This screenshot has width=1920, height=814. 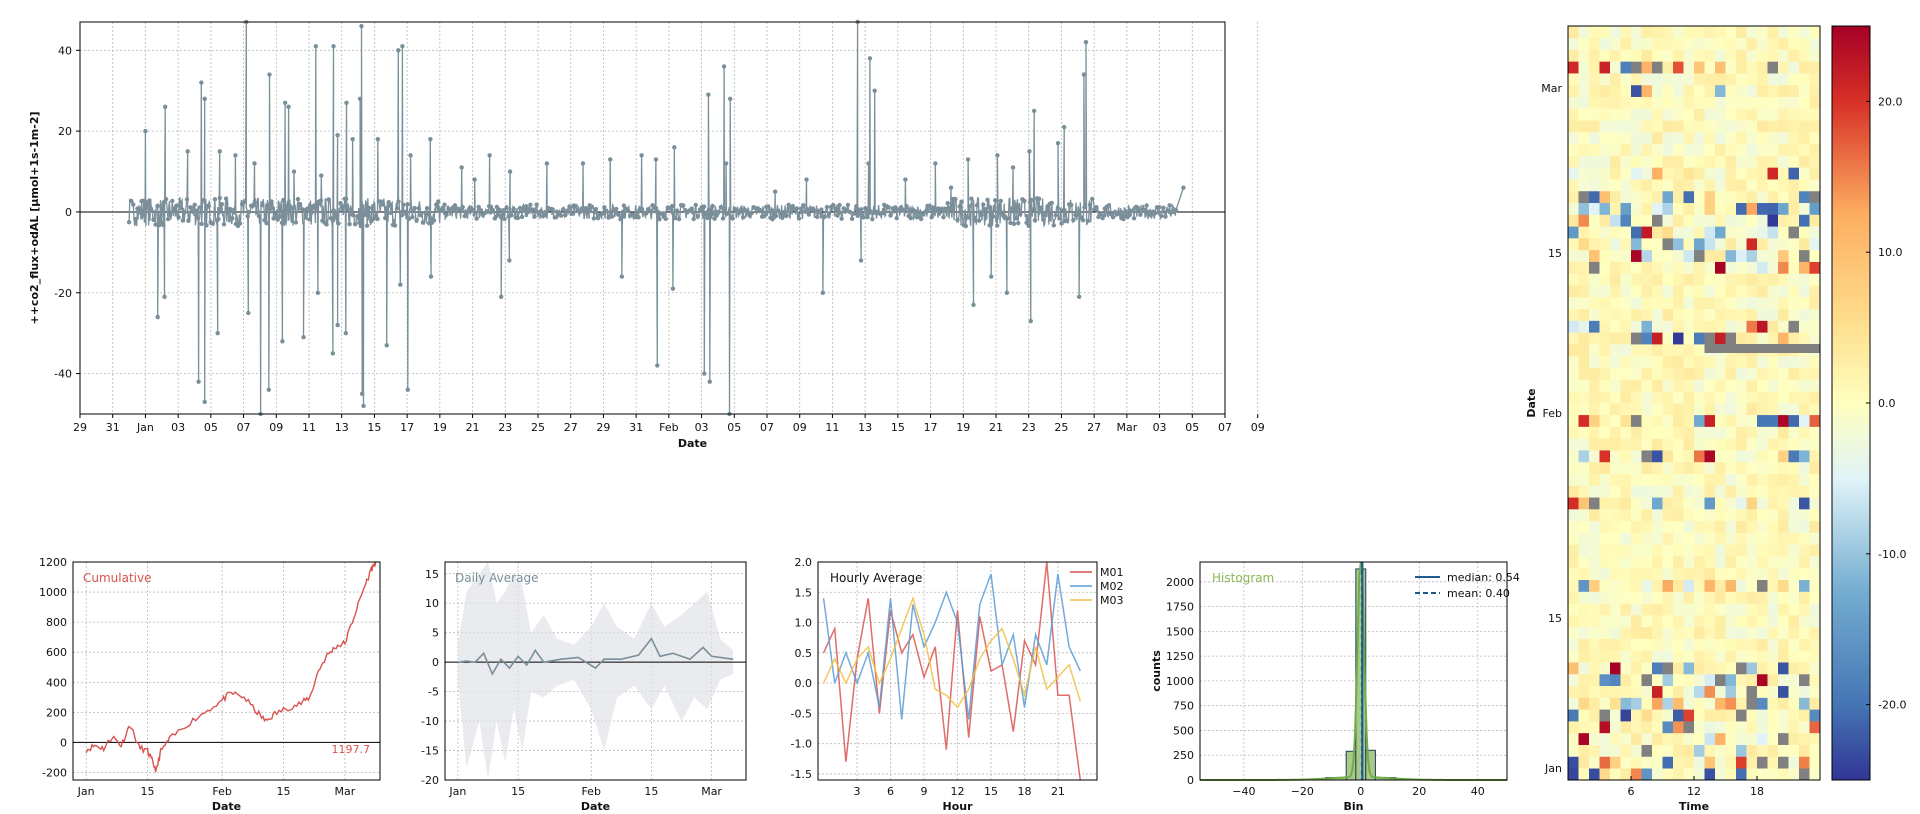 What do you see at coordinates (34, 217) in the screenshot?
I see `main-ylabel: ++co2_flux+odAL [µmol+1s-1m-2]` at bounding box center [34, 217].